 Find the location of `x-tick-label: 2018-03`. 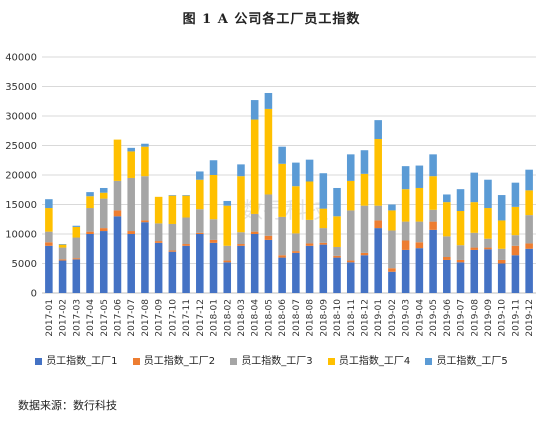

x-tick-label: 2018-03 is located at coordinates (242, 318).